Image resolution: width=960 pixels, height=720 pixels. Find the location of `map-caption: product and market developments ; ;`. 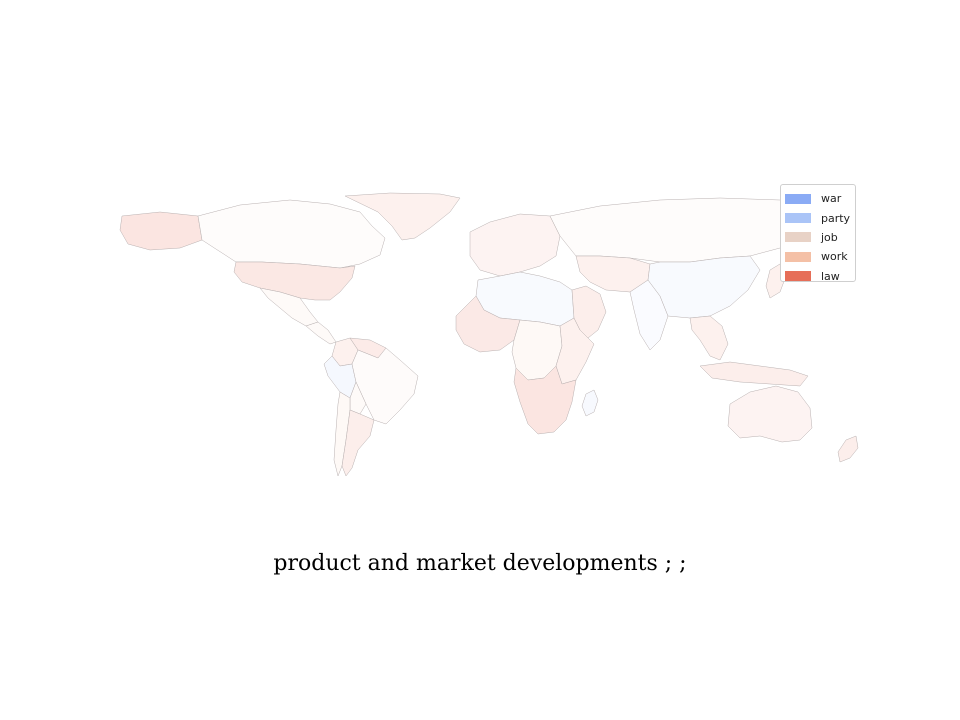

map-caption: product and market developments ; ; is located at coordinates (480, 563).